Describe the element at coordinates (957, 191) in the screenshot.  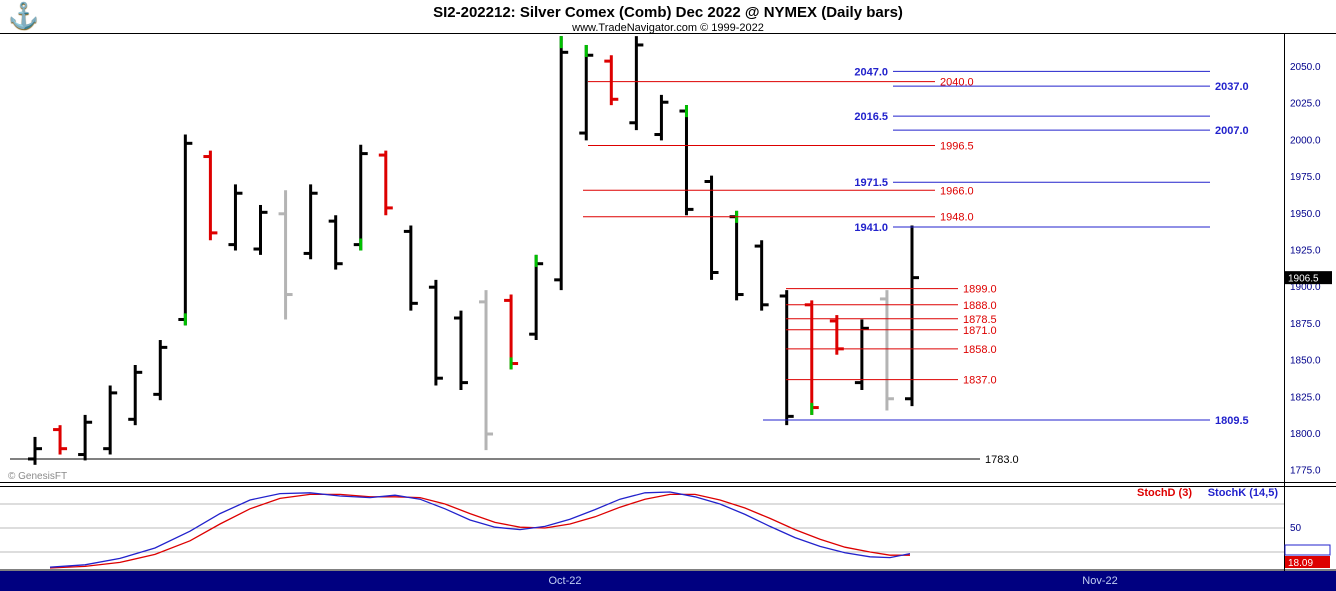
I see `level-label-1966.0: 1966.0` at that location.